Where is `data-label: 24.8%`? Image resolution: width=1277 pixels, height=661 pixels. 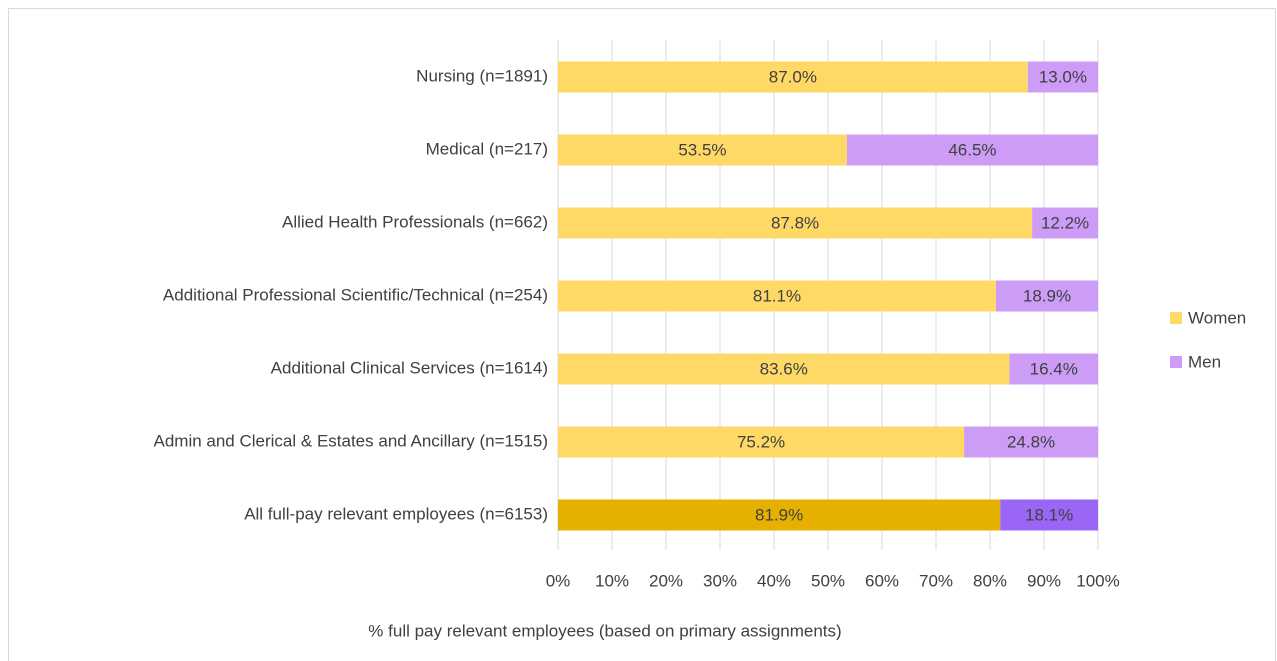
data-label: 24.8% is located at coordinates (1031, 441).